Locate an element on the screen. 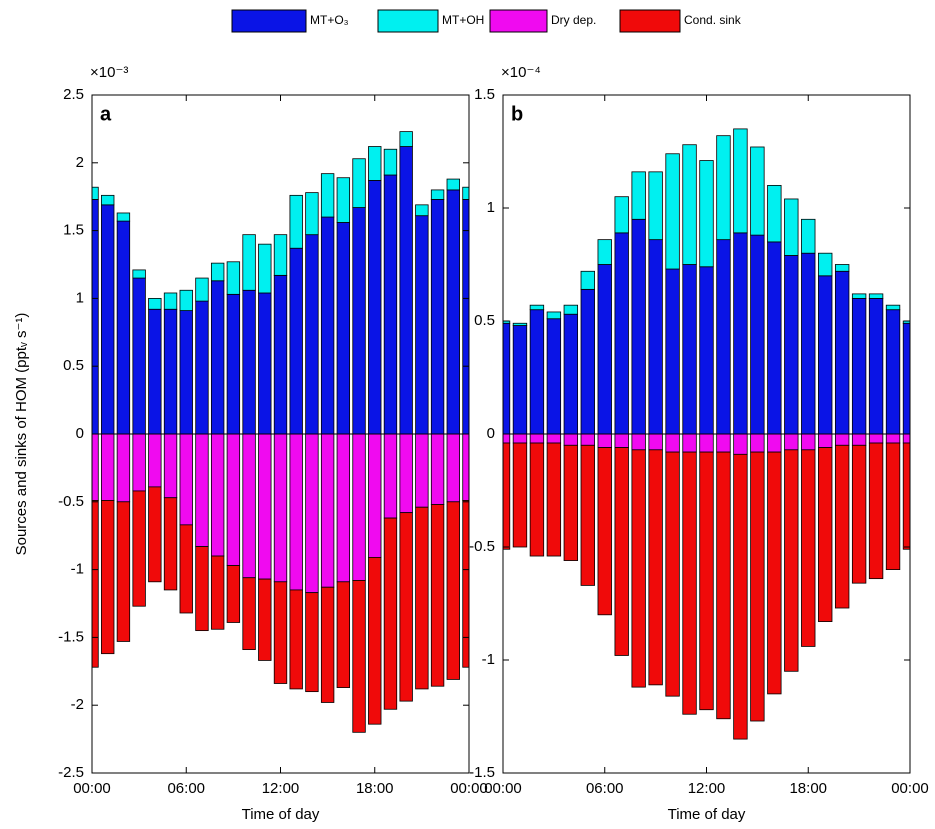 Image resolution: width=935 pixels, height=829 pixels. legend-label: MT+OH is located at coordinates (463, 20).